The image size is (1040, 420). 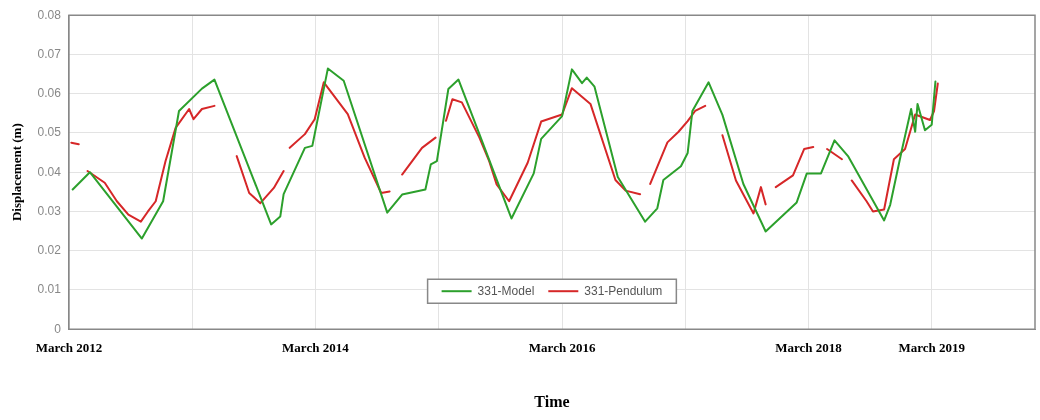 I want to click on y-tick-label: 0.08, so click(x=49, y=14).